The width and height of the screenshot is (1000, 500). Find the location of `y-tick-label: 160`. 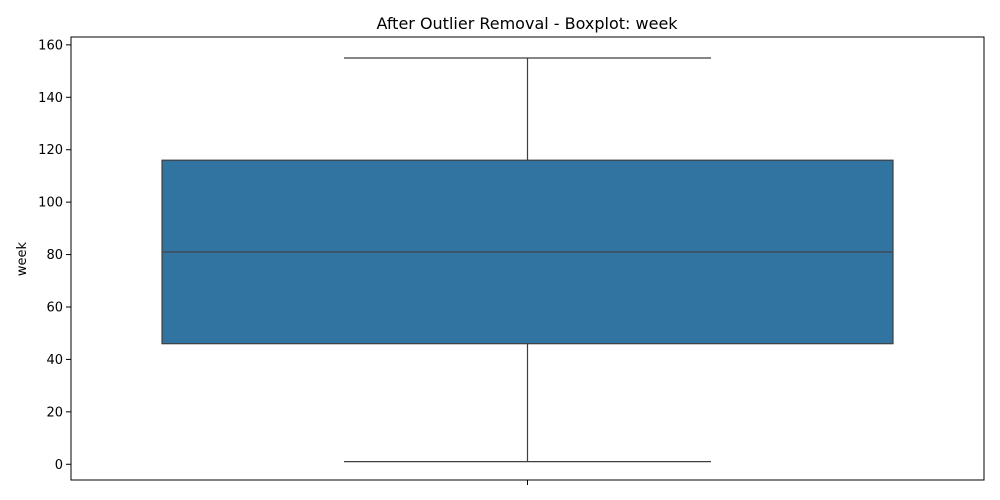

y-tick-label: 160 is located at coordinates (50, 45).